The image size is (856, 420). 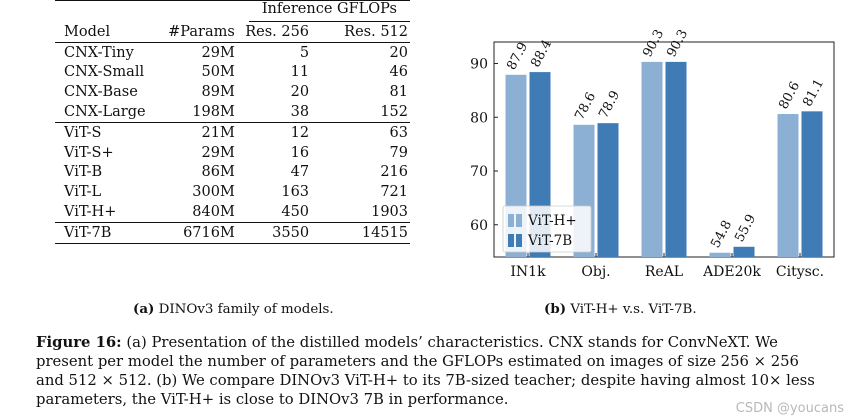 I want to click on table-row: ViT-7B 6716M 3550 14515, so click(x=232, y=232).